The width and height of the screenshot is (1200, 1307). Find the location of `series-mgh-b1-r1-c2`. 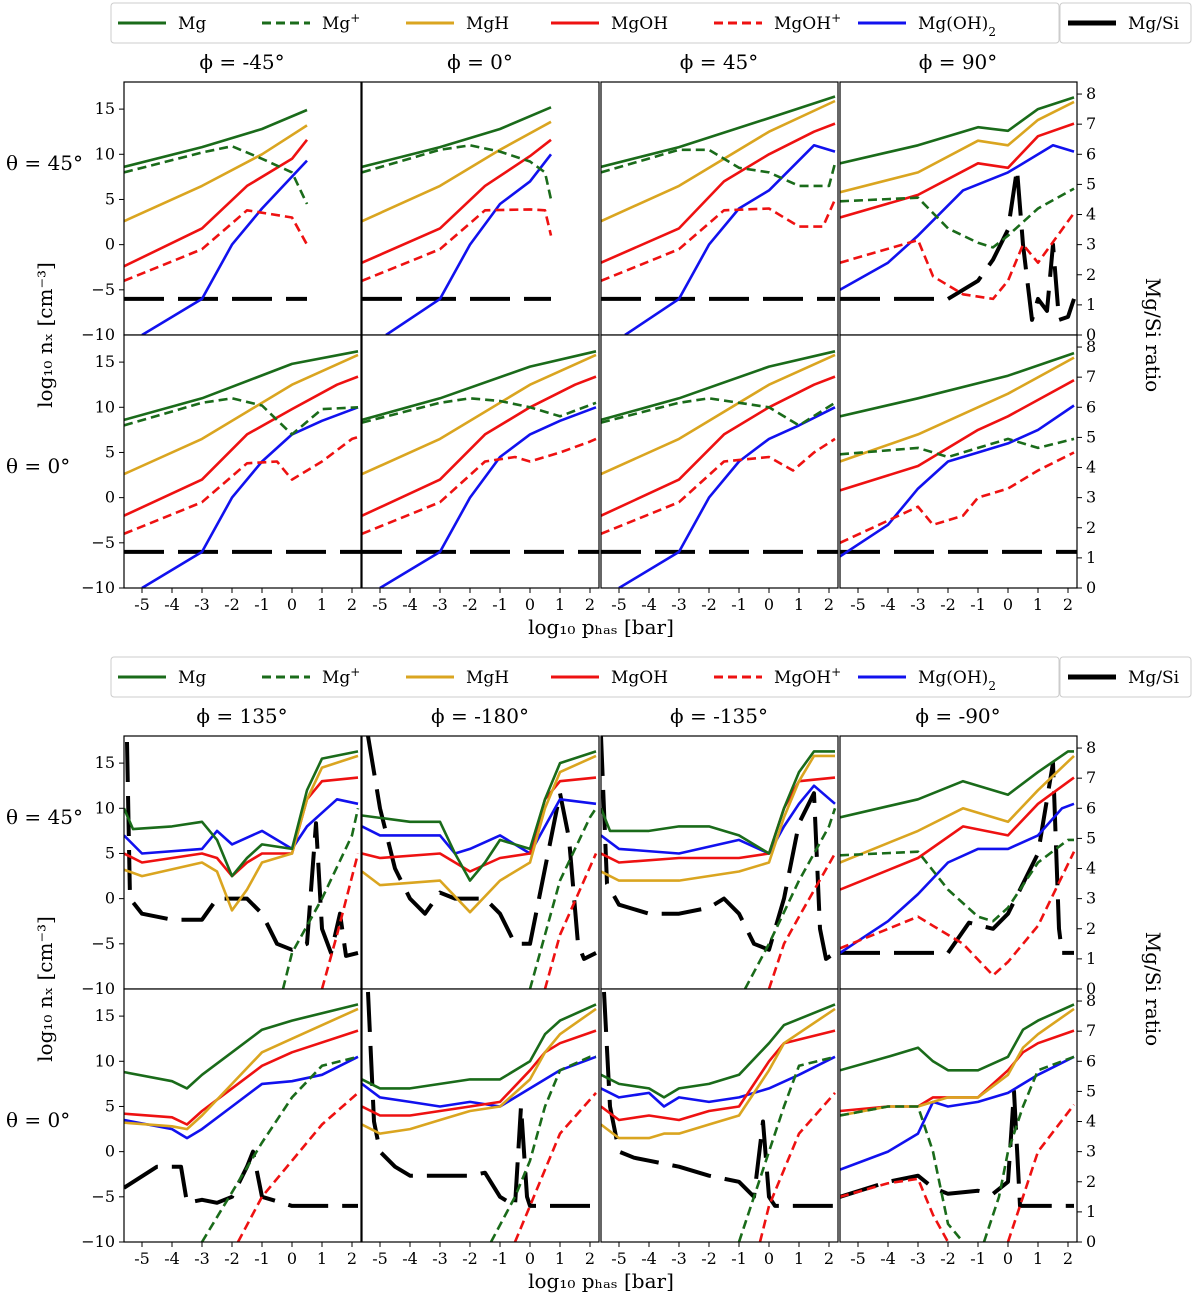

series-mgh-b1-r1-c2 is located at coordinates (457, 171).